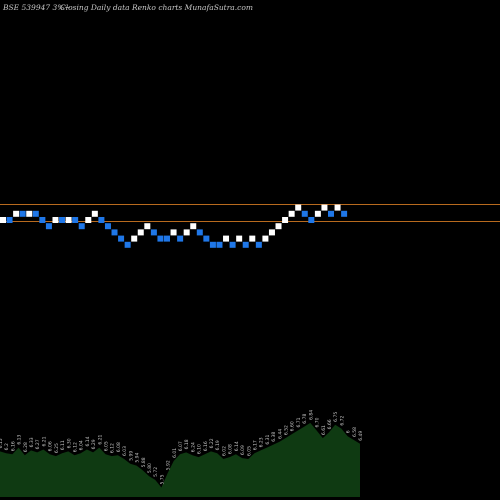 This screenshot has height=500, width=500. I want to click on volume-label: 6.31, so click(268, 439).